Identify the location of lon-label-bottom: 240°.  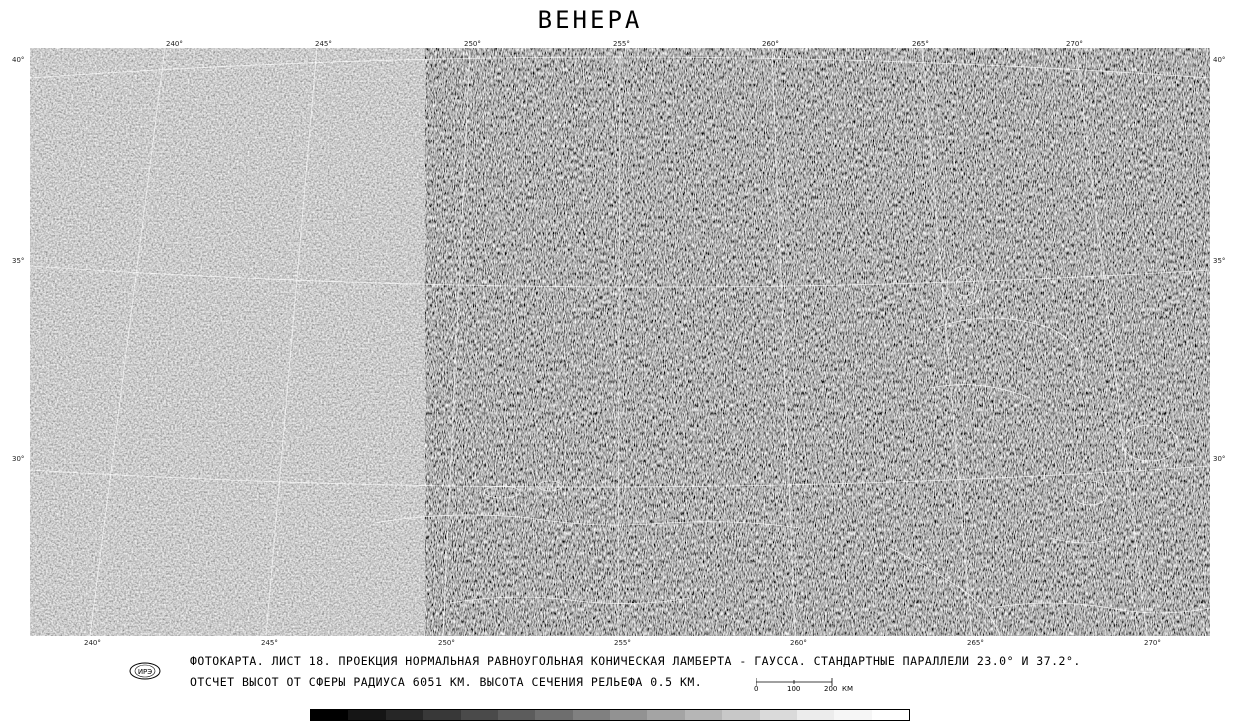
(92, 643).